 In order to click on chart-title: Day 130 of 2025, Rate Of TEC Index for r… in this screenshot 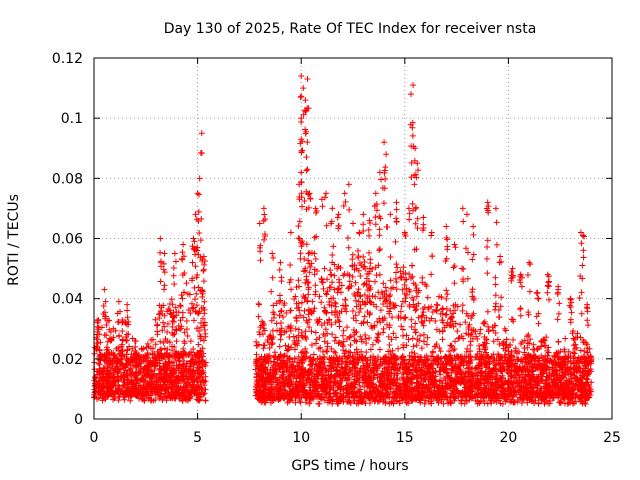, I will do `click(350, 29)`.